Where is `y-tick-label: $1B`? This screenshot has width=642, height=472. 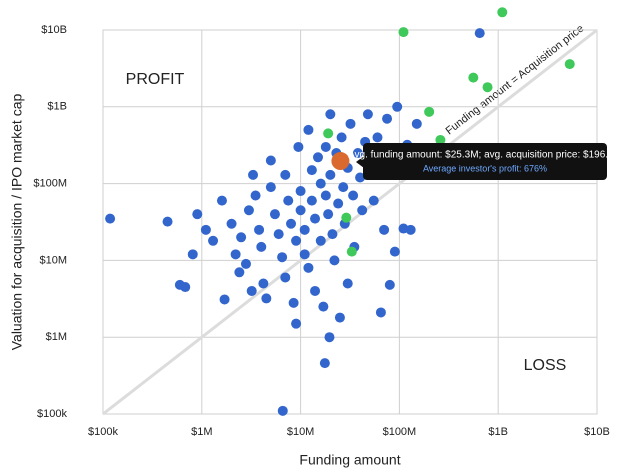
y-tick-label: $1B is located at coordinates (57, 107).